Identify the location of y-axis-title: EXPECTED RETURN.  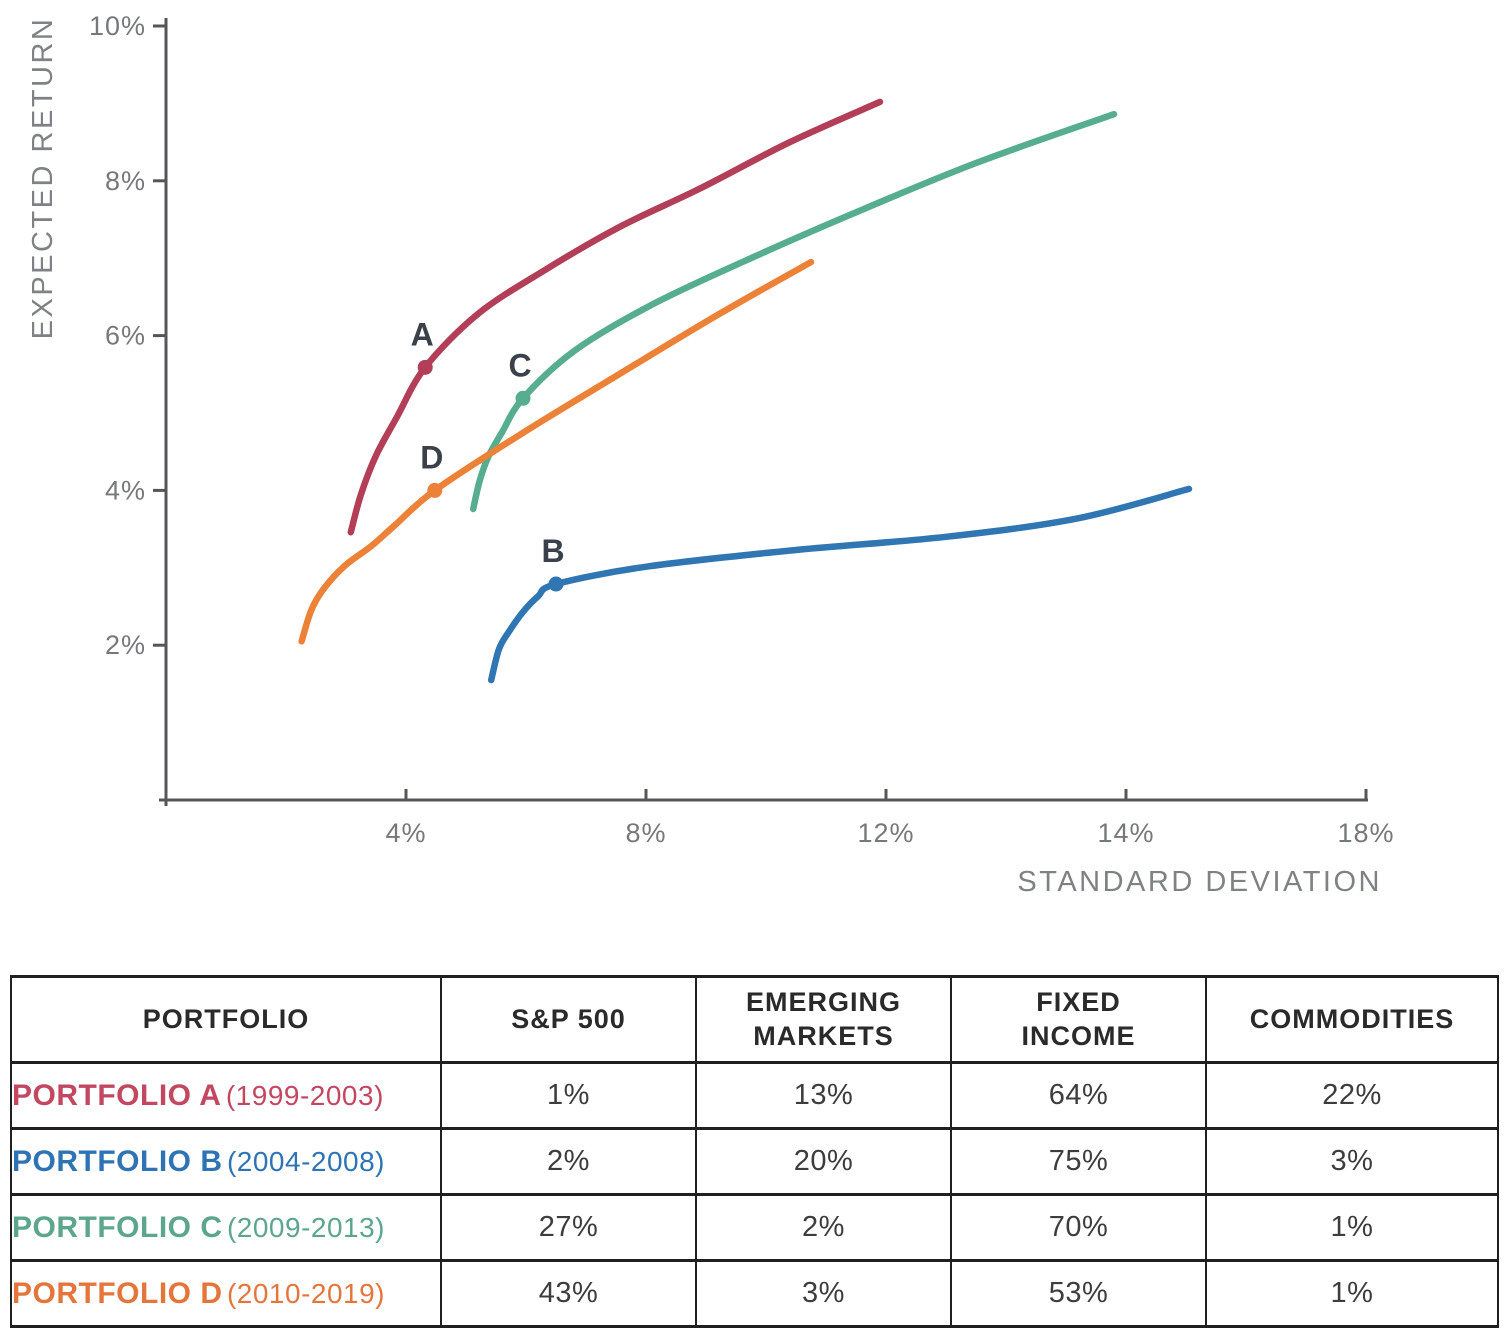
(43, 178).